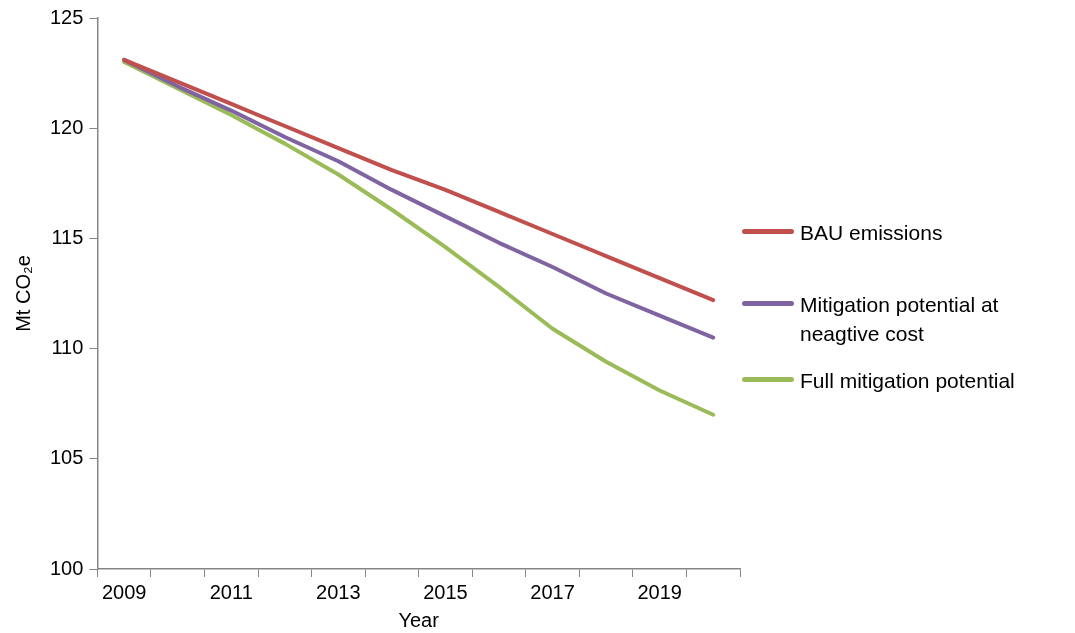  I want to click on y-tick-label: 110, so click(67, 347).